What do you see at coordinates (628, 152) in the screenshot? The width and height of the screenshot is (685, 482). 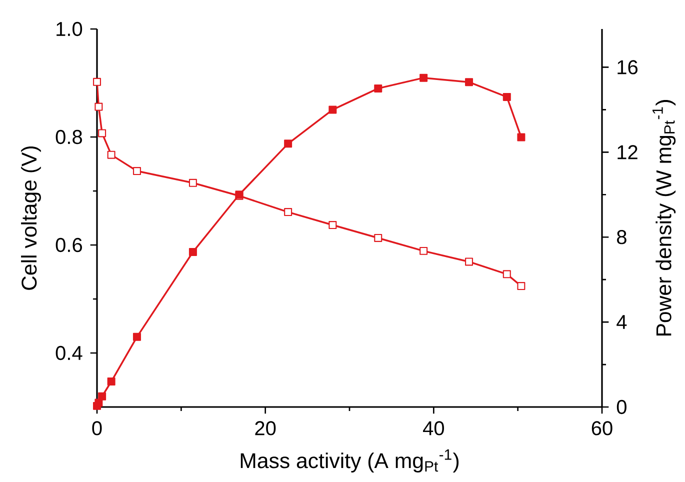 I see `y2-tick-label: 12` at bounding box center [628, 152].